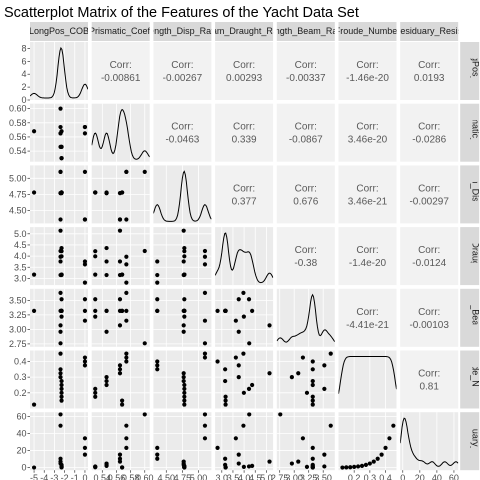  Describe the element at coordinates (18, 123) in the screenshot. I see `y-tick-label: 0.58` at that location.